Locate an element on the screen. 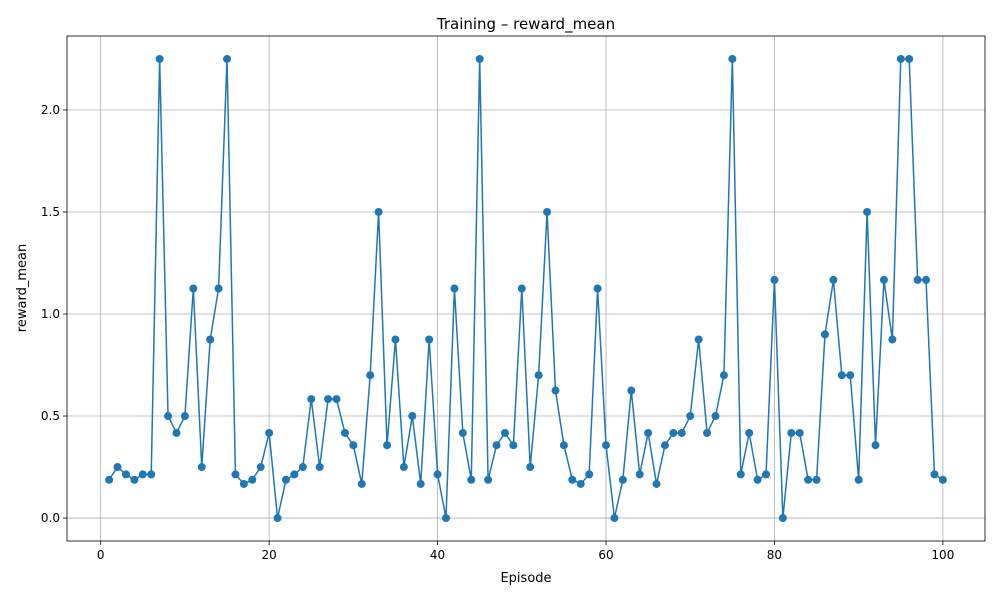 This screenshot has height=600, width=1000. x-tick-label: 0 is located at coordinates (101, 555).